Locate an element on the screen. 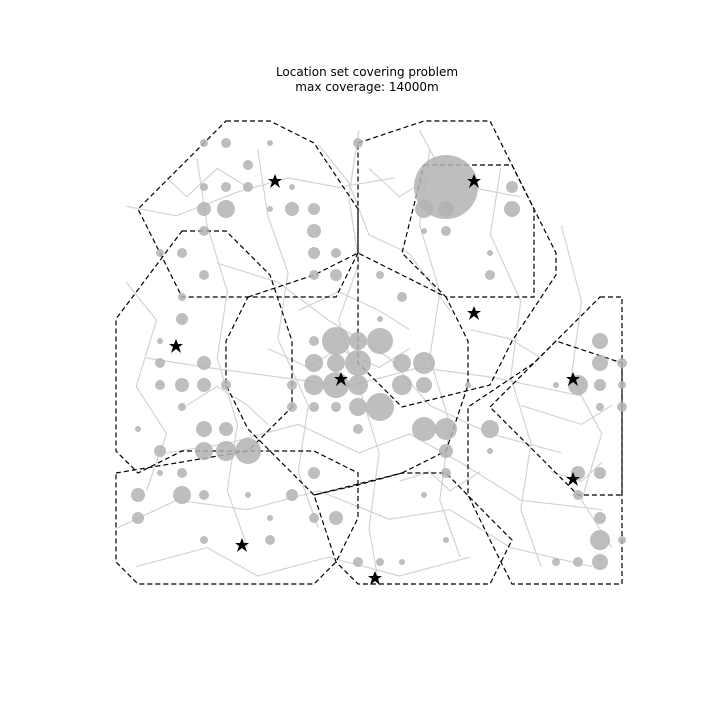 This screenshot has width=720, height=720. chart-title-line-2: max coverage: 14000m is located at coordinates (366, 87).